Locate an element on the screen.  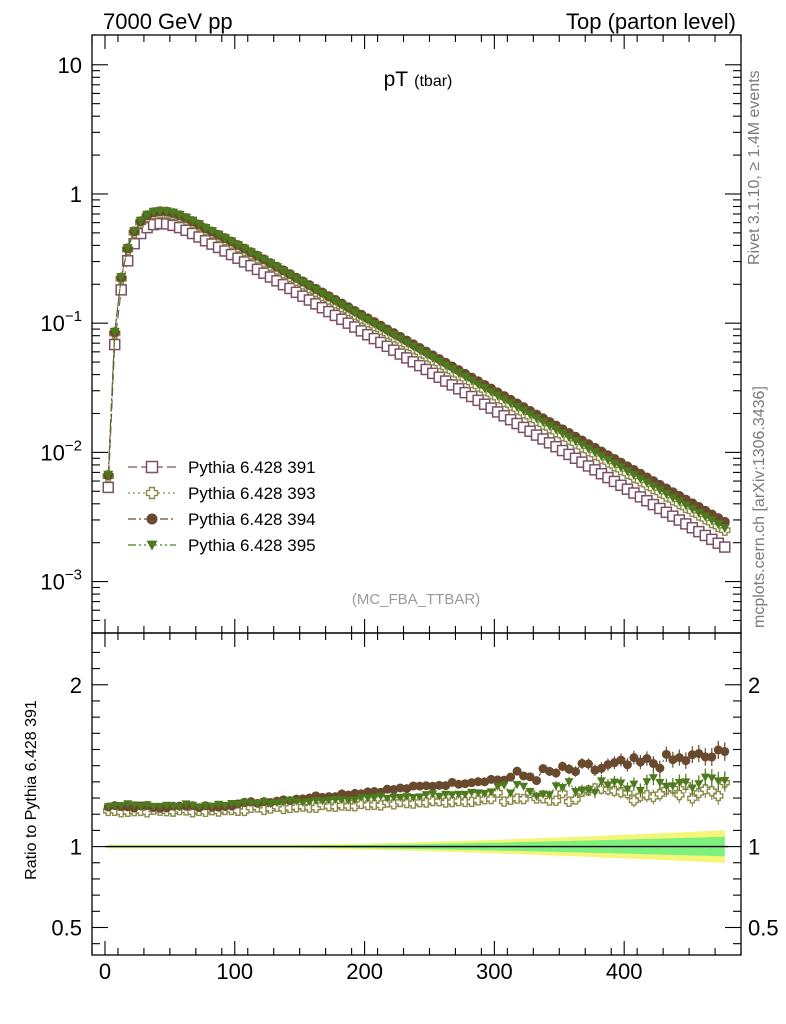
main-ytick-label: 10−1 is located at coordinates (61, 322).